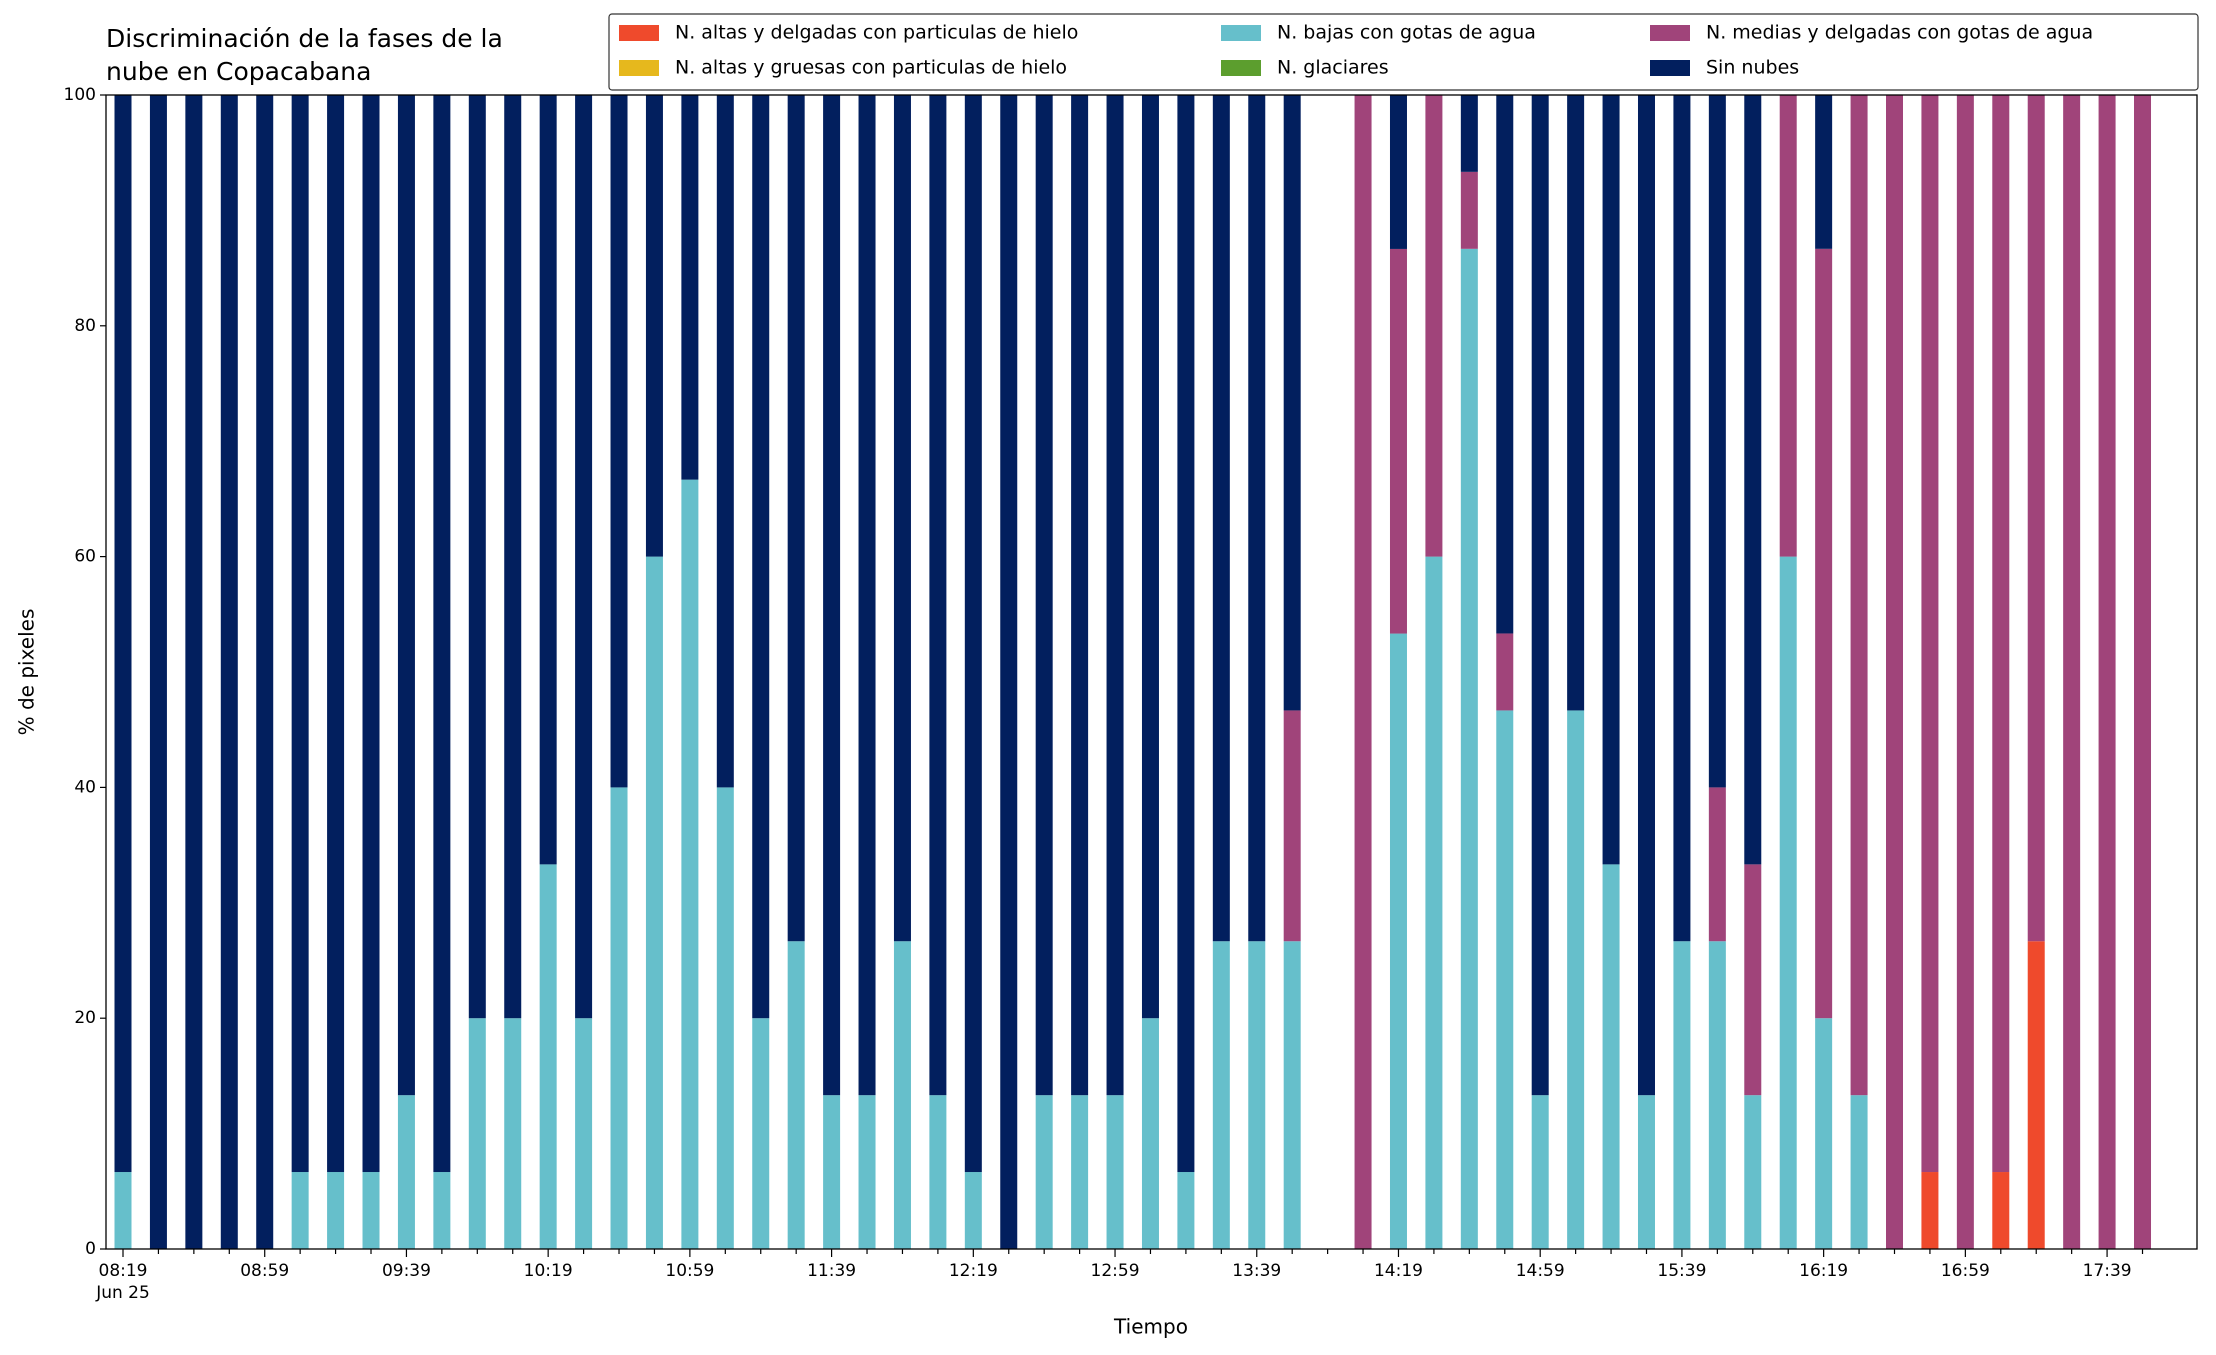 This screenshot has width=2216, height=1355. I want to click on x-tick-label: 08:59, so click(264, 1271).